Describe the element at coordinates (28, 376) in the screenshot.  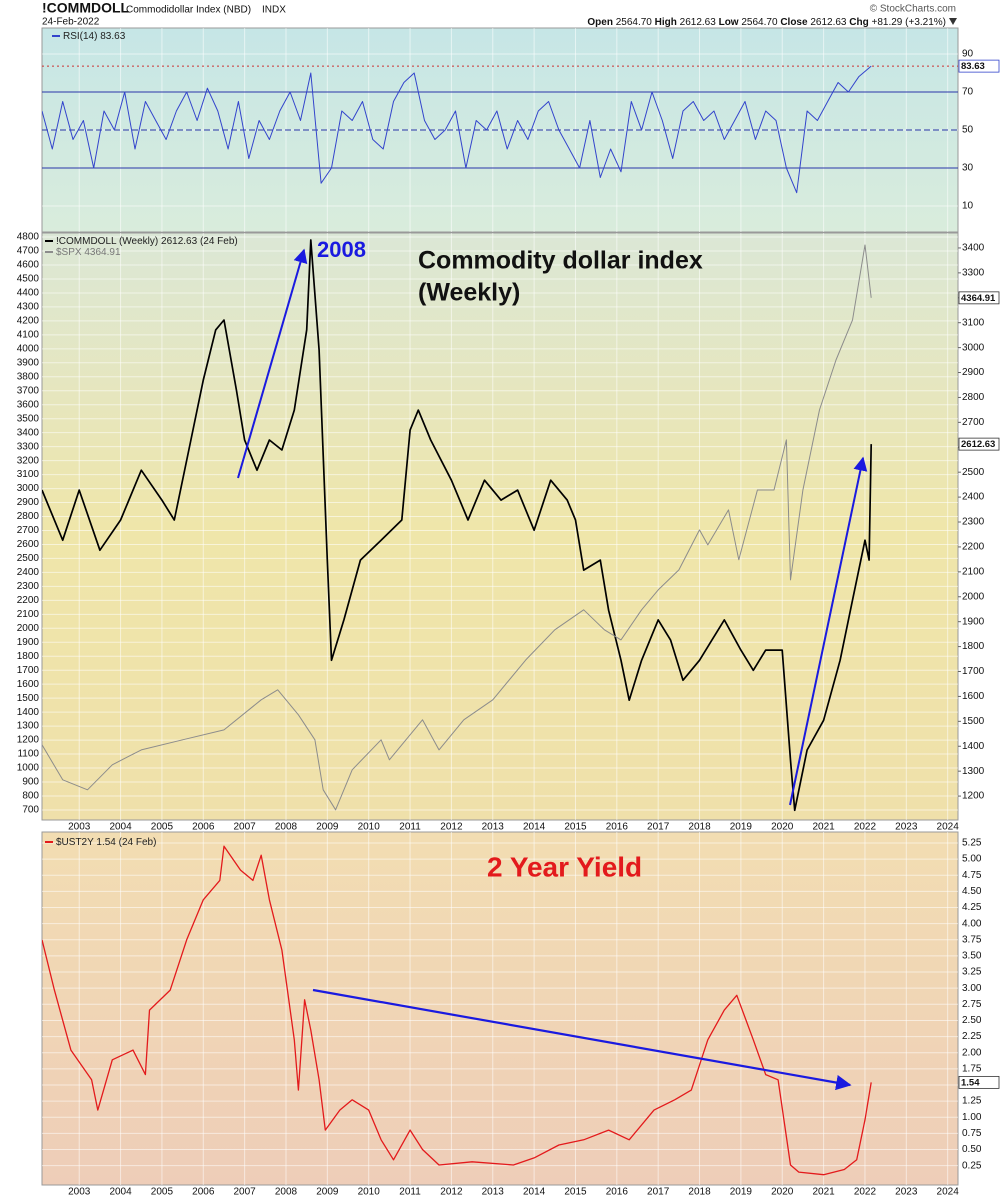
I see `y-tick-label: 3800` at that location.